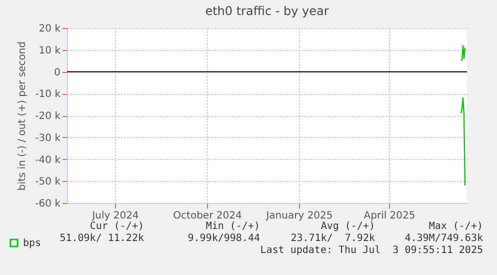 This screenshot has width=497, height=275. Describe the element at coordinates (48, 182) in the screenshot. I see `y-tick-label: -50 k` at that location.